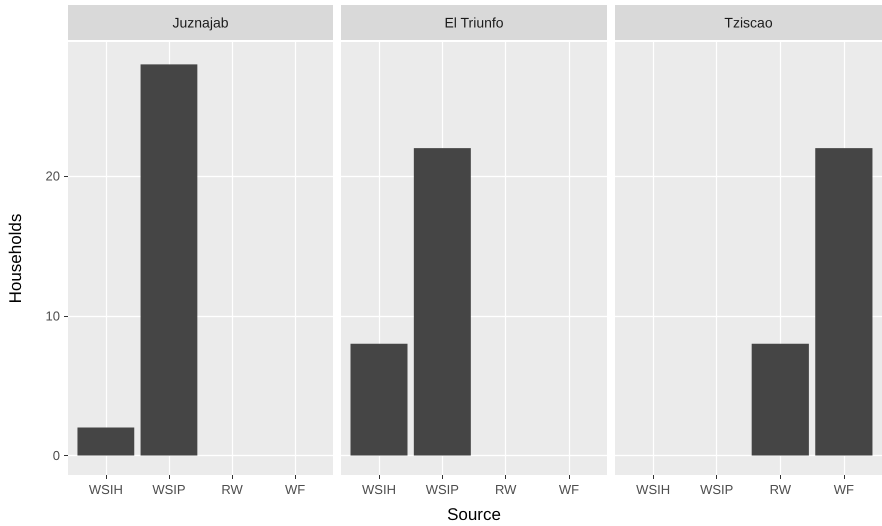 The width and height of the screenshot is (882, 526). Describe the element at coordinates (474, 514) in the screenshot. I see `x-axis-title: Source` at that location.